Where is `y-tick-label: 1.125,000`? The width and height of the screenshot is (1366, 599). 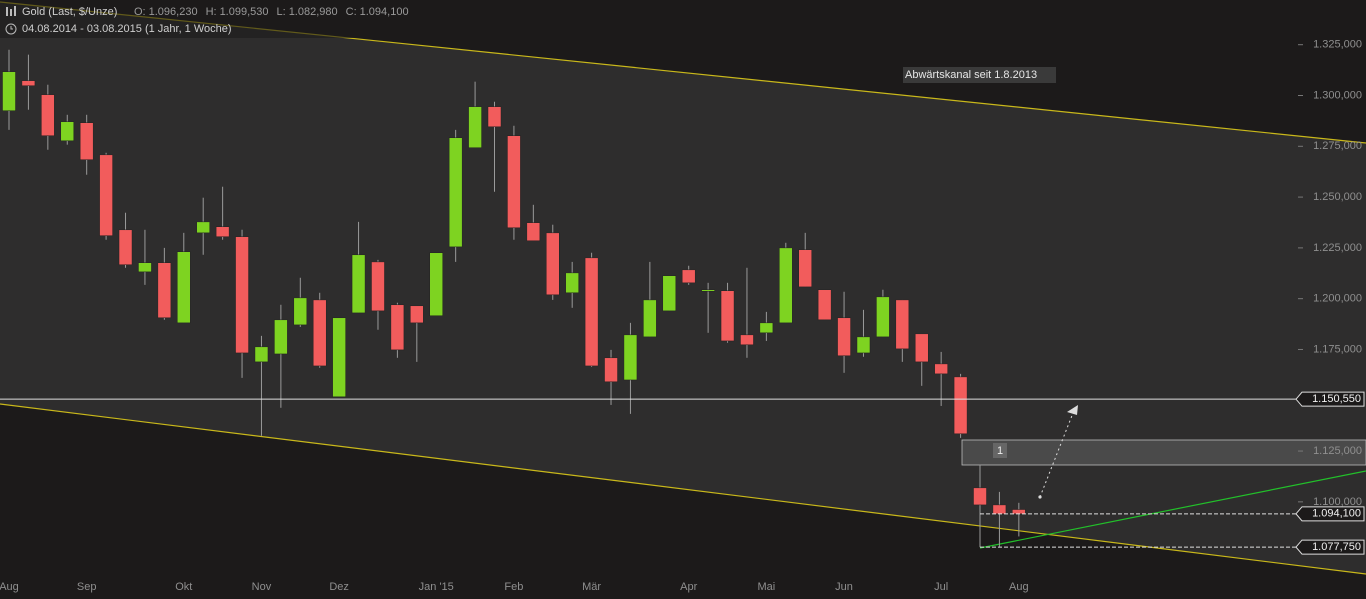 y-tick-label: 1.125,000 is located at coordinates (1337, 451).